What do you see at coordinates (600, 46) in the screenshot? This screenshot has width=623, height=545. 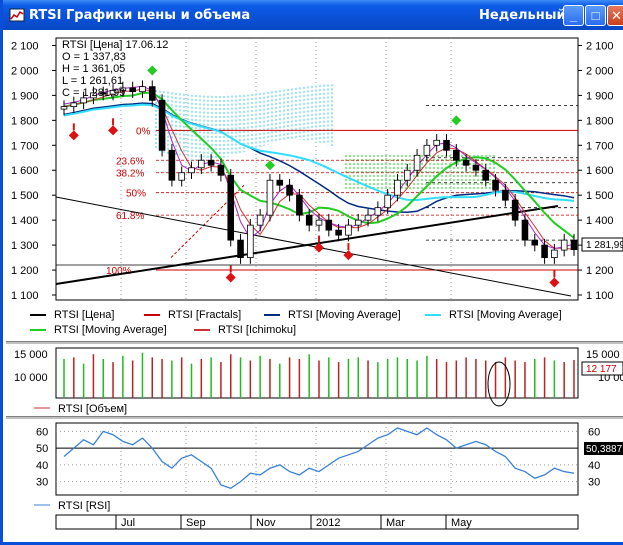 I see `price-tick-label-right: 2 100` at bounding box center [600, 46].